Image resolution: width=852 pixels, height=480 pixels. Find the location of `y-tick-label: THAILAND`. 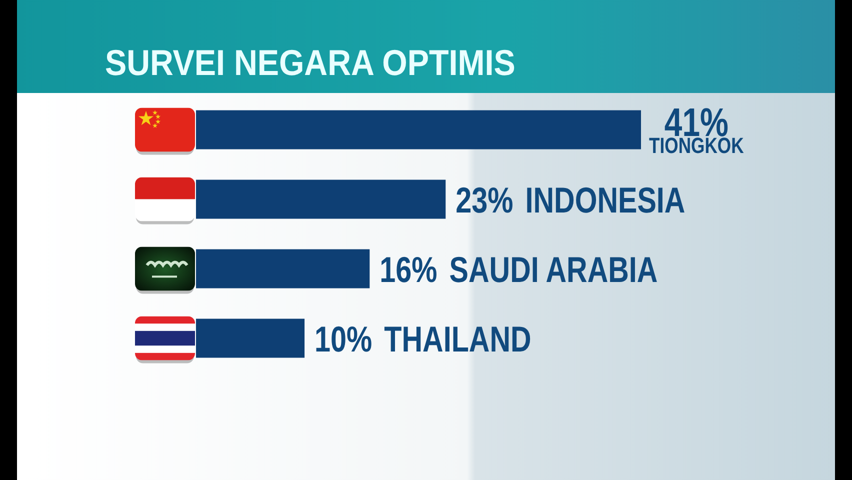

y-tick-label: THAILAND is located at coordinates (458, 338).